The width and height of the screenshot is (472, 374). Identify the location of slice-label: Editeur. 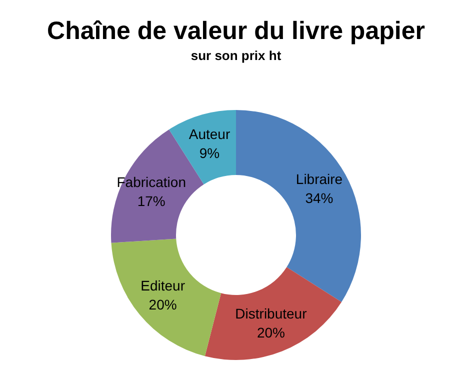
(163, 286).